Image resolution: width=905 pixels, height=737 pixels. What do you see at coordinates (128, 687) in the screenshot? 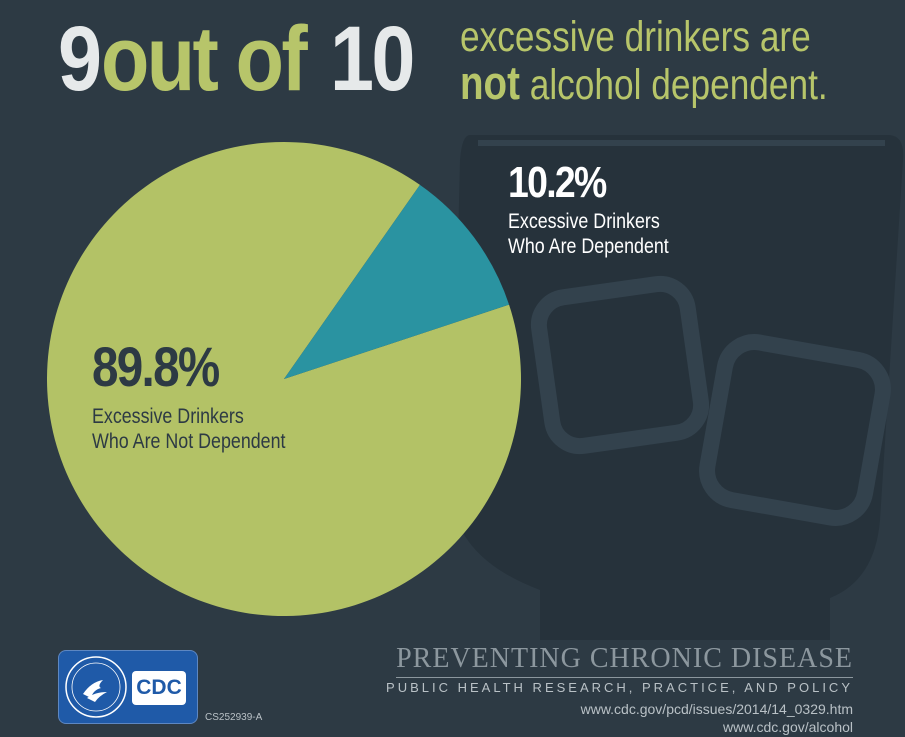
I see `cdc-logo: CDC` at bounding box center [128, 687].